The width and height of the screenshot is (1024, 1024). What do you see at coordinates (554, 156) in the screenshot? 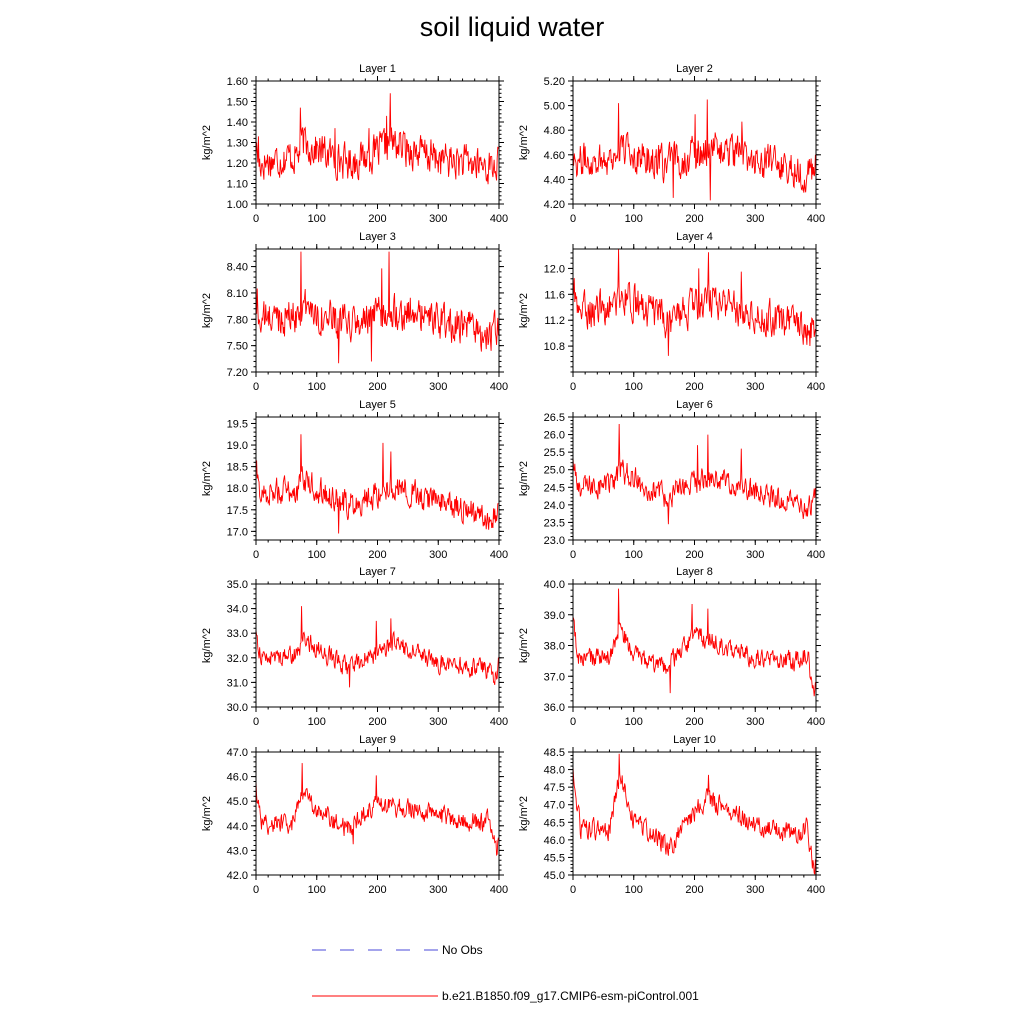
I see `y-tick-label: 4.60` at bounding box center [554, 156].